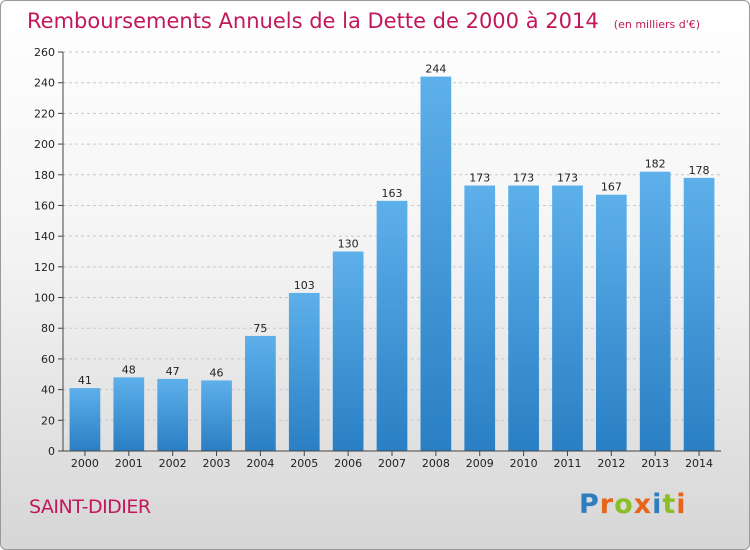 This screenshot has width=750, height=550. What do you see at coordinates (436, 463) in the screenshot?
I see `x-tick-label: 2008` at bounding box center [436, 463].